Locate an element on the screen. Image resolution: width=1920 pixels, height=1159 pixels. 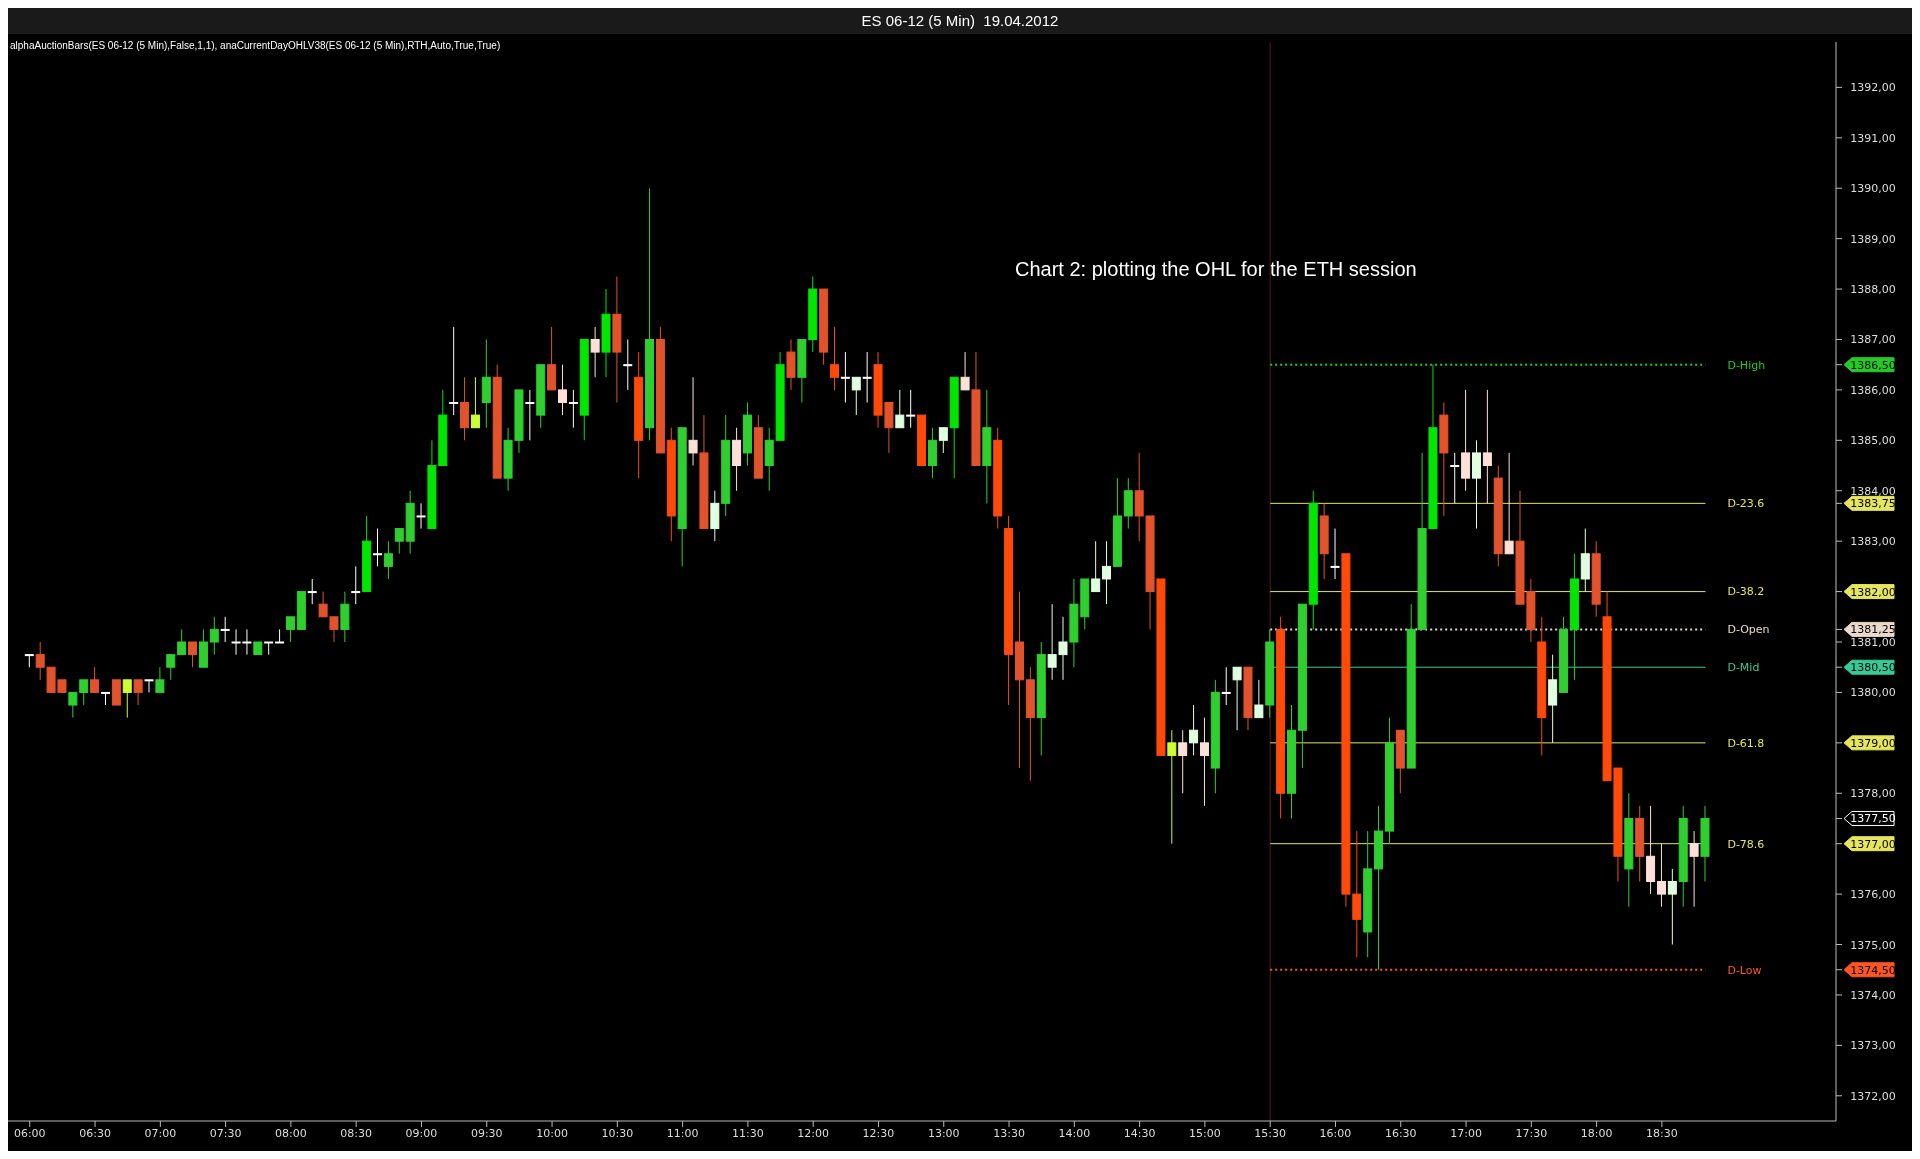
y-tick-label: 1381,25 is located at coordinates (1873, 630).